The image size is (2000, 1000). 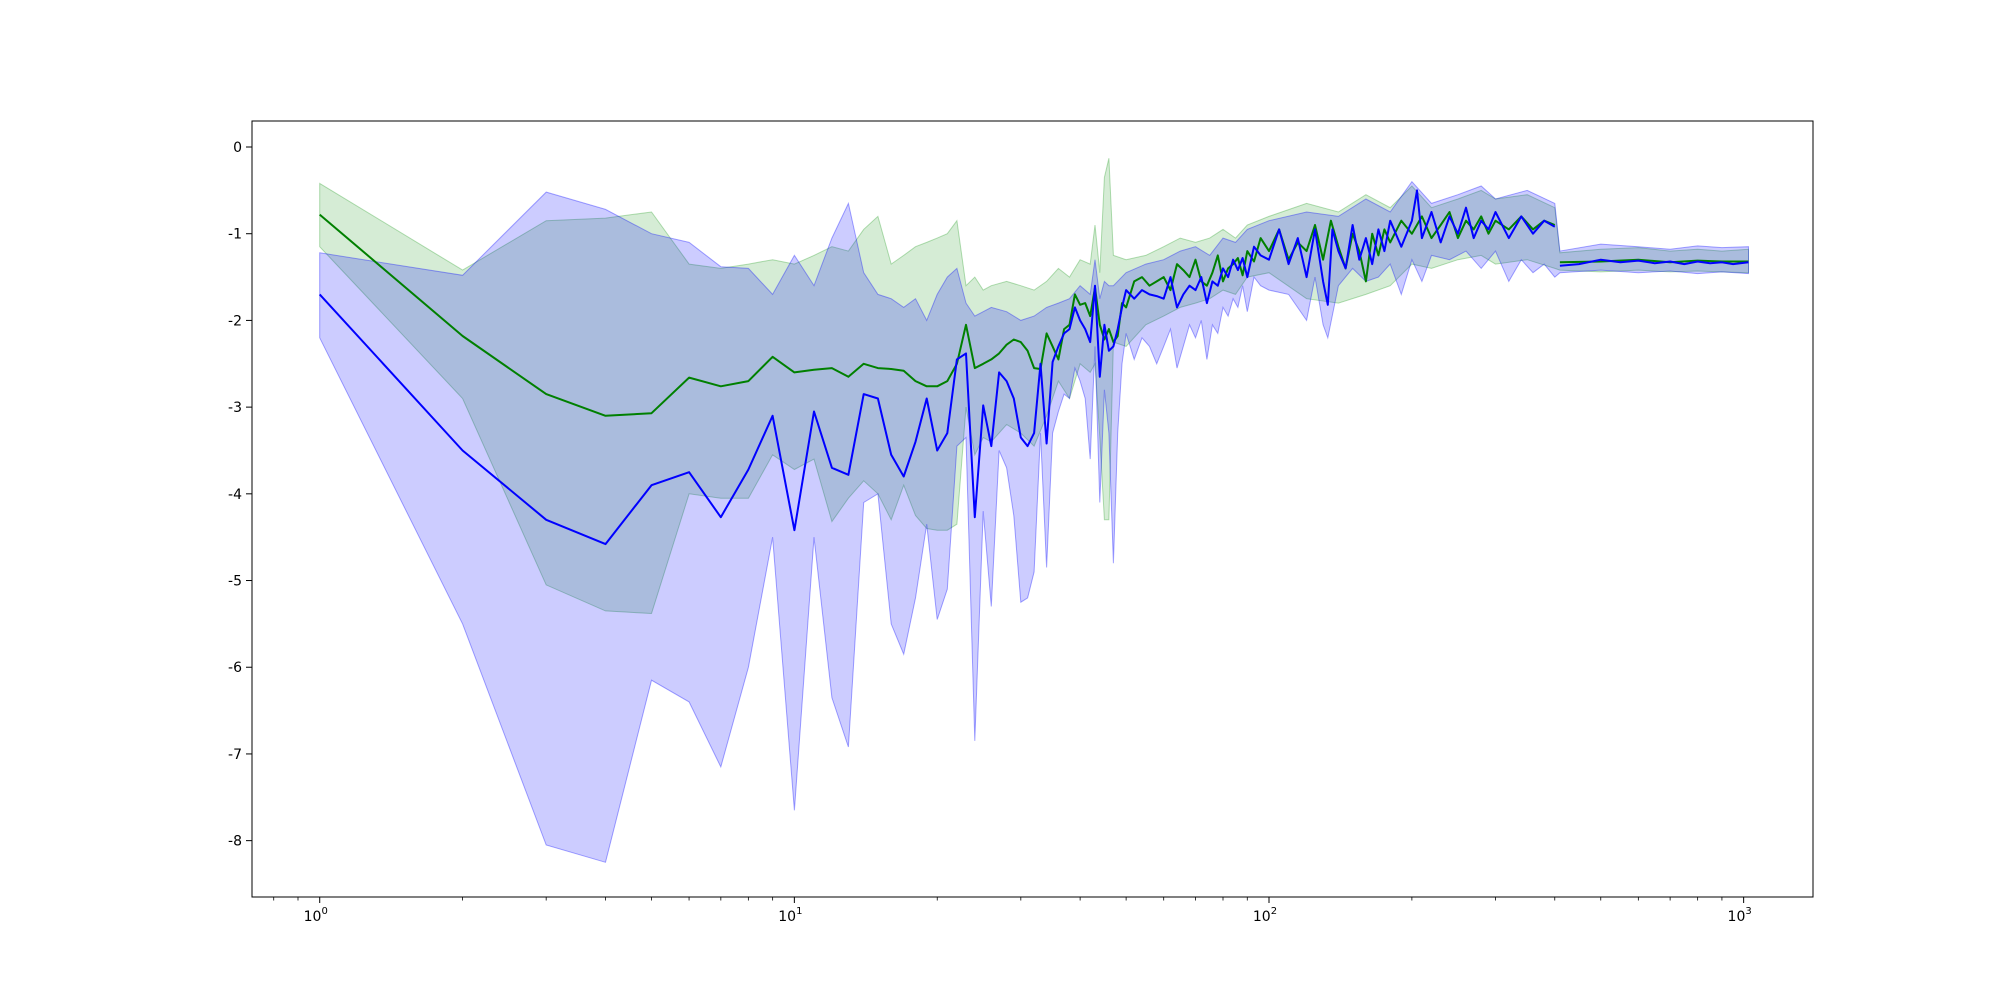 I want to click on y-tick-label: -8, so click(x=235, y=842).